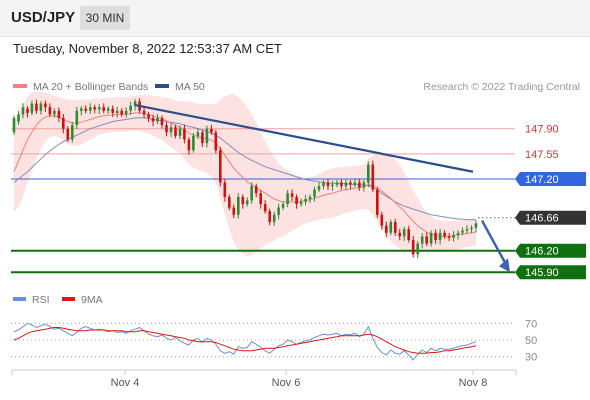  What do you see at coordinates (105, 18) in the screenshot?
I see `timeframe-button: 30 MIN` at bounding box center [105, 18].